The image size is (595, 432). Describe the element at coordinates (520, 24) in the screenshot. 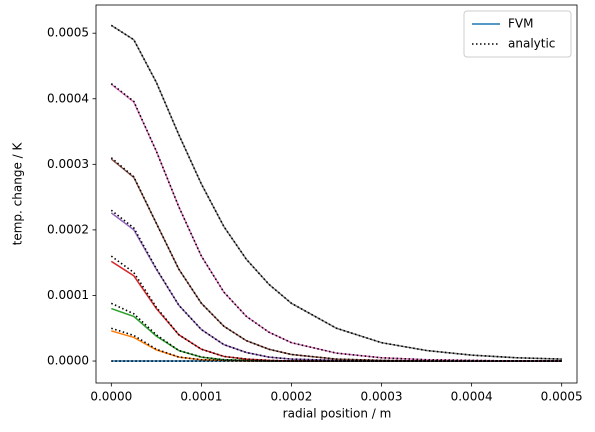

I see `legend-label: FVM` at that location.